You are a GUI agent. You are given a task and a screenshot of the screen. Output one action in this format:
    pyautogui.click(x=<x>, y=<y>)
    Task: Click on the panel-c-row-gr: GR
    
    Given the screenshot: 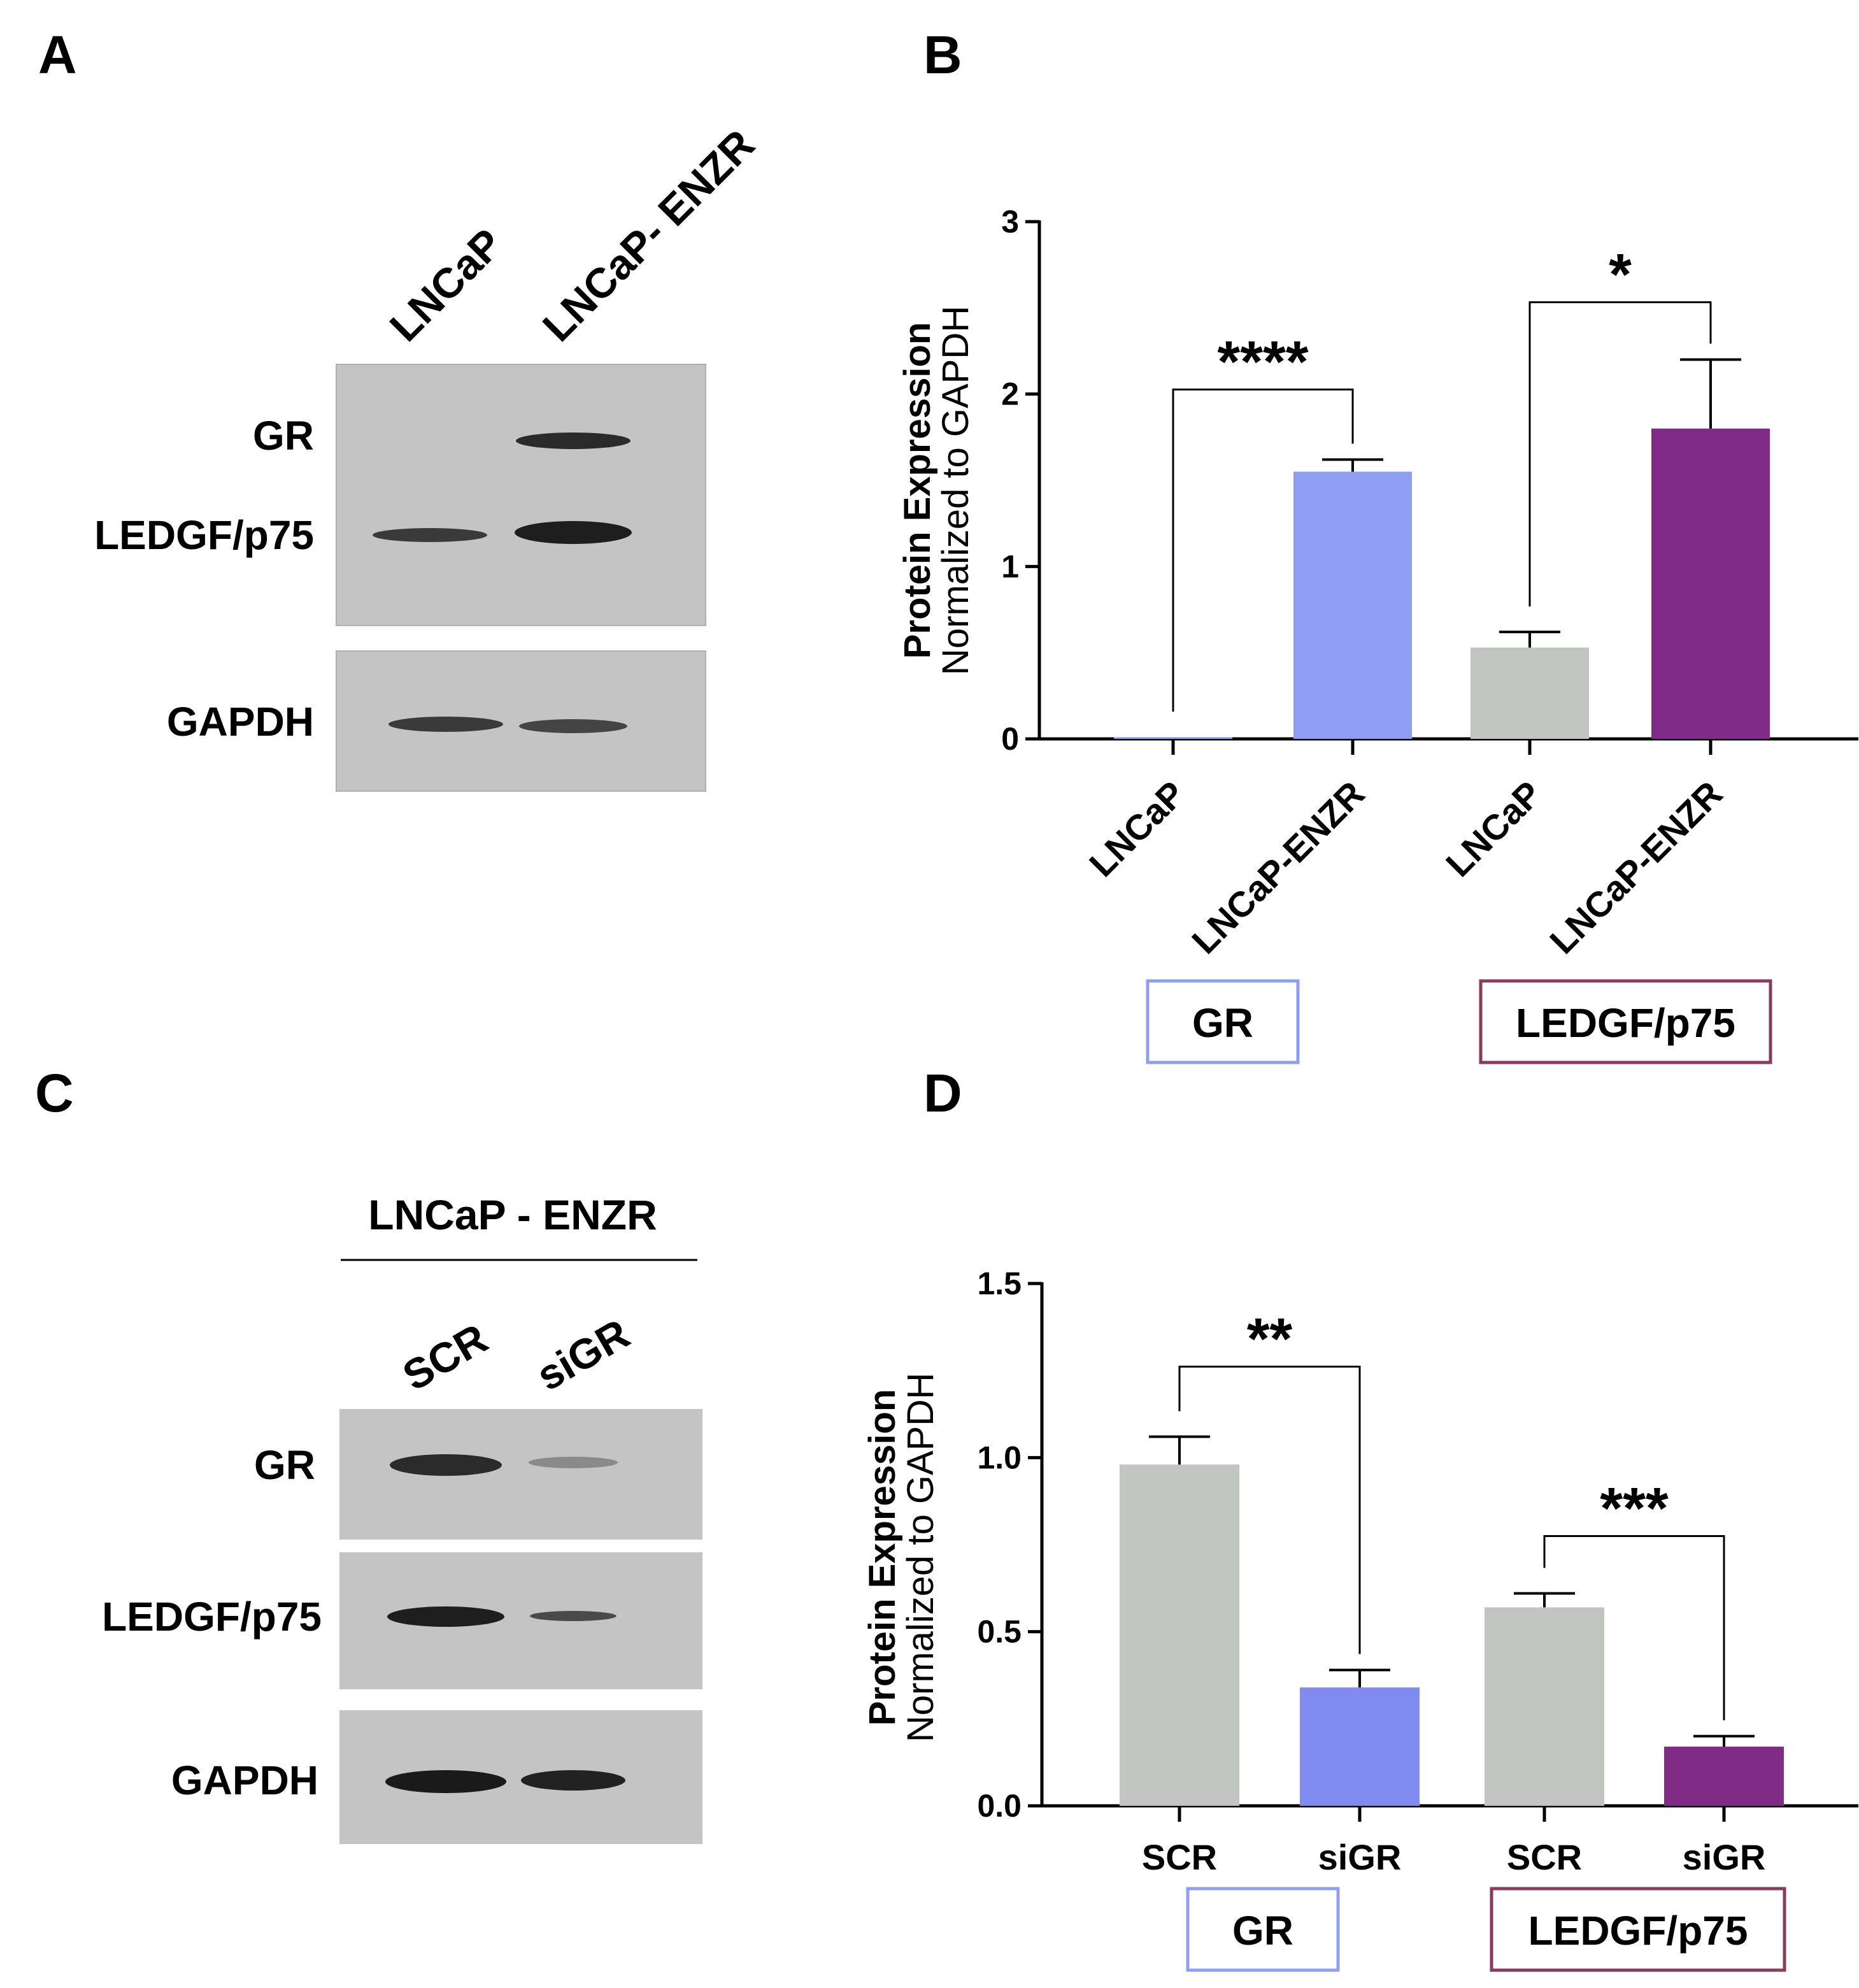 What is the action you would take?
    pyautogui.click(x=284, y=1465)
    